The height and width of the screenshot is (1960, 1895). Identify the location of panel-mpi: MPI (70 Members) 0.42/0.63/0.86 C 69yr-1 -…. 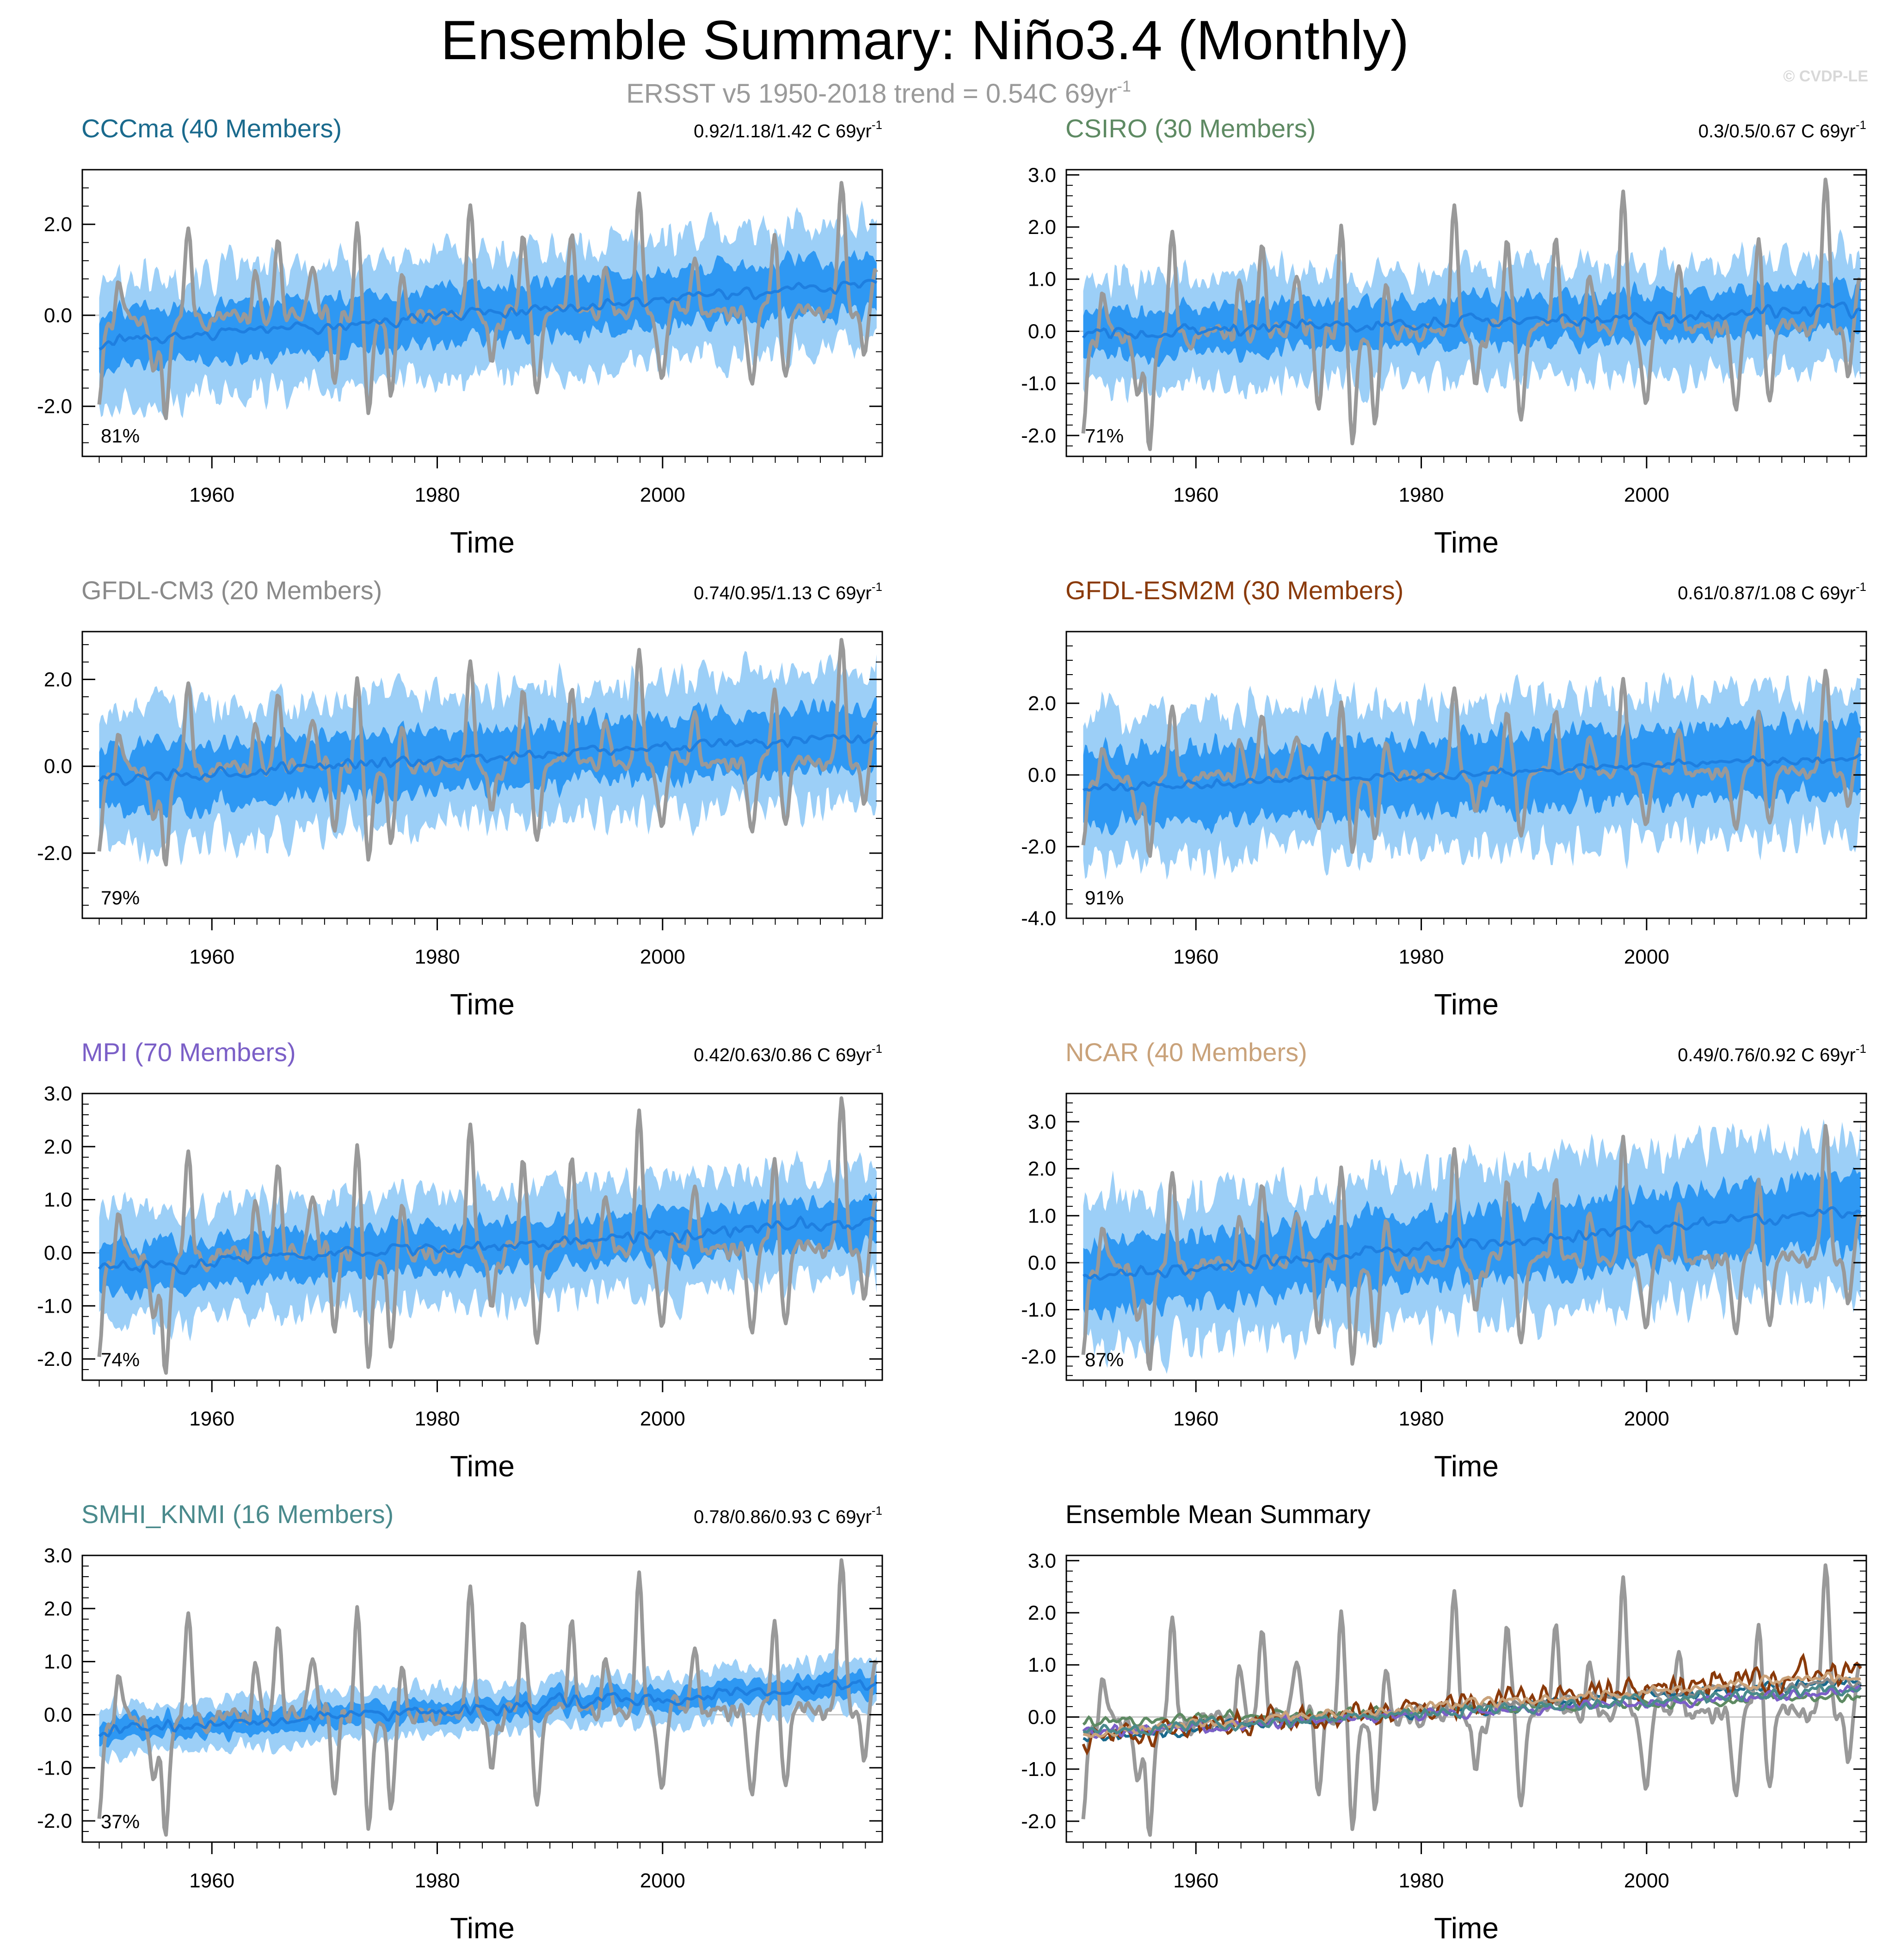
(460, 1260).